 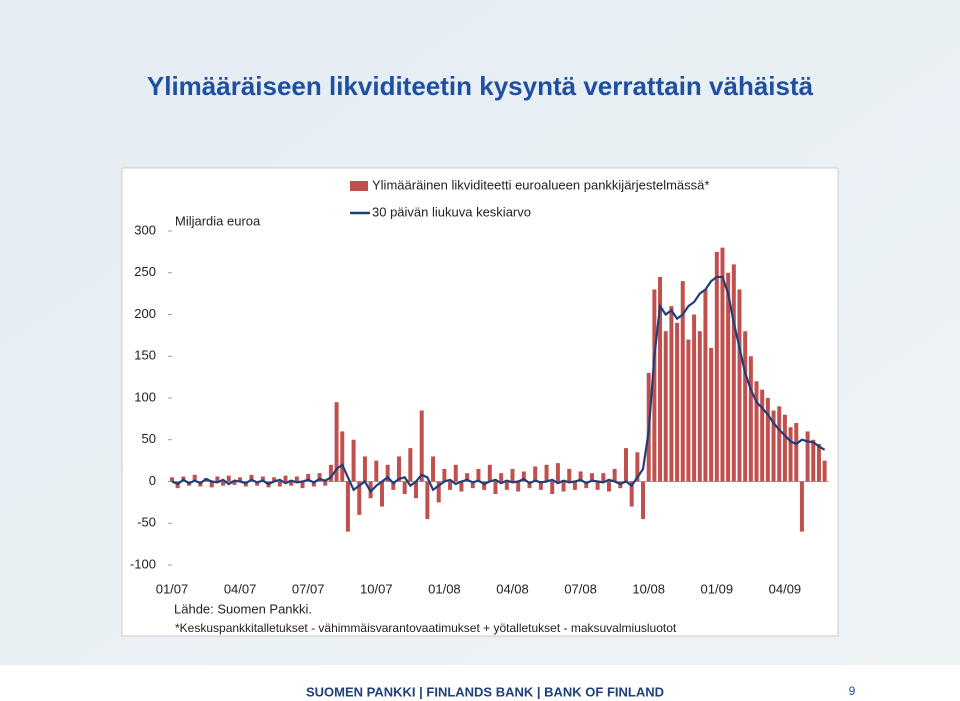 What do you see at coordinates (146, 522) in the screenshot?
I see `y-tick-label: -50` at bounding box center [146, 522].